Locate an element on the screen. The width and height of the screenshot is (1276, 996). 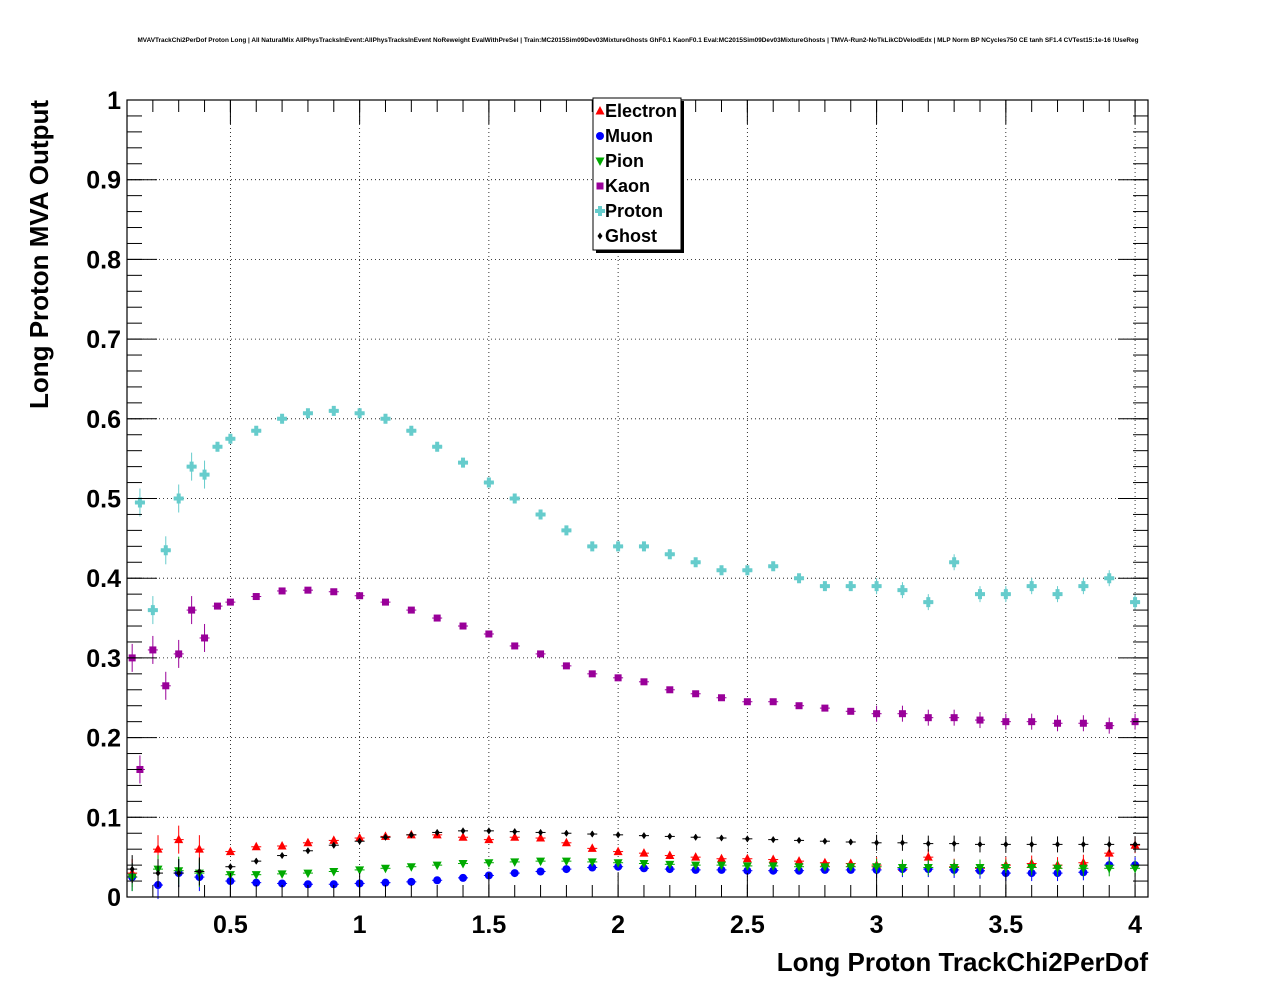
legend-item-ghost: Ghost is located at coordinates (627, 236).